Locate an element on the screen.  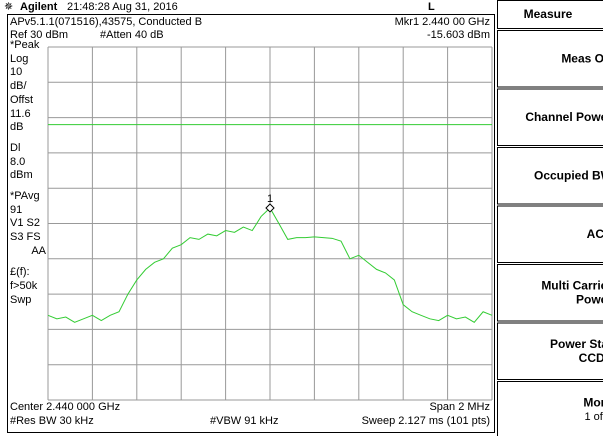
menu-title-box is located at coordinates (550, 14).